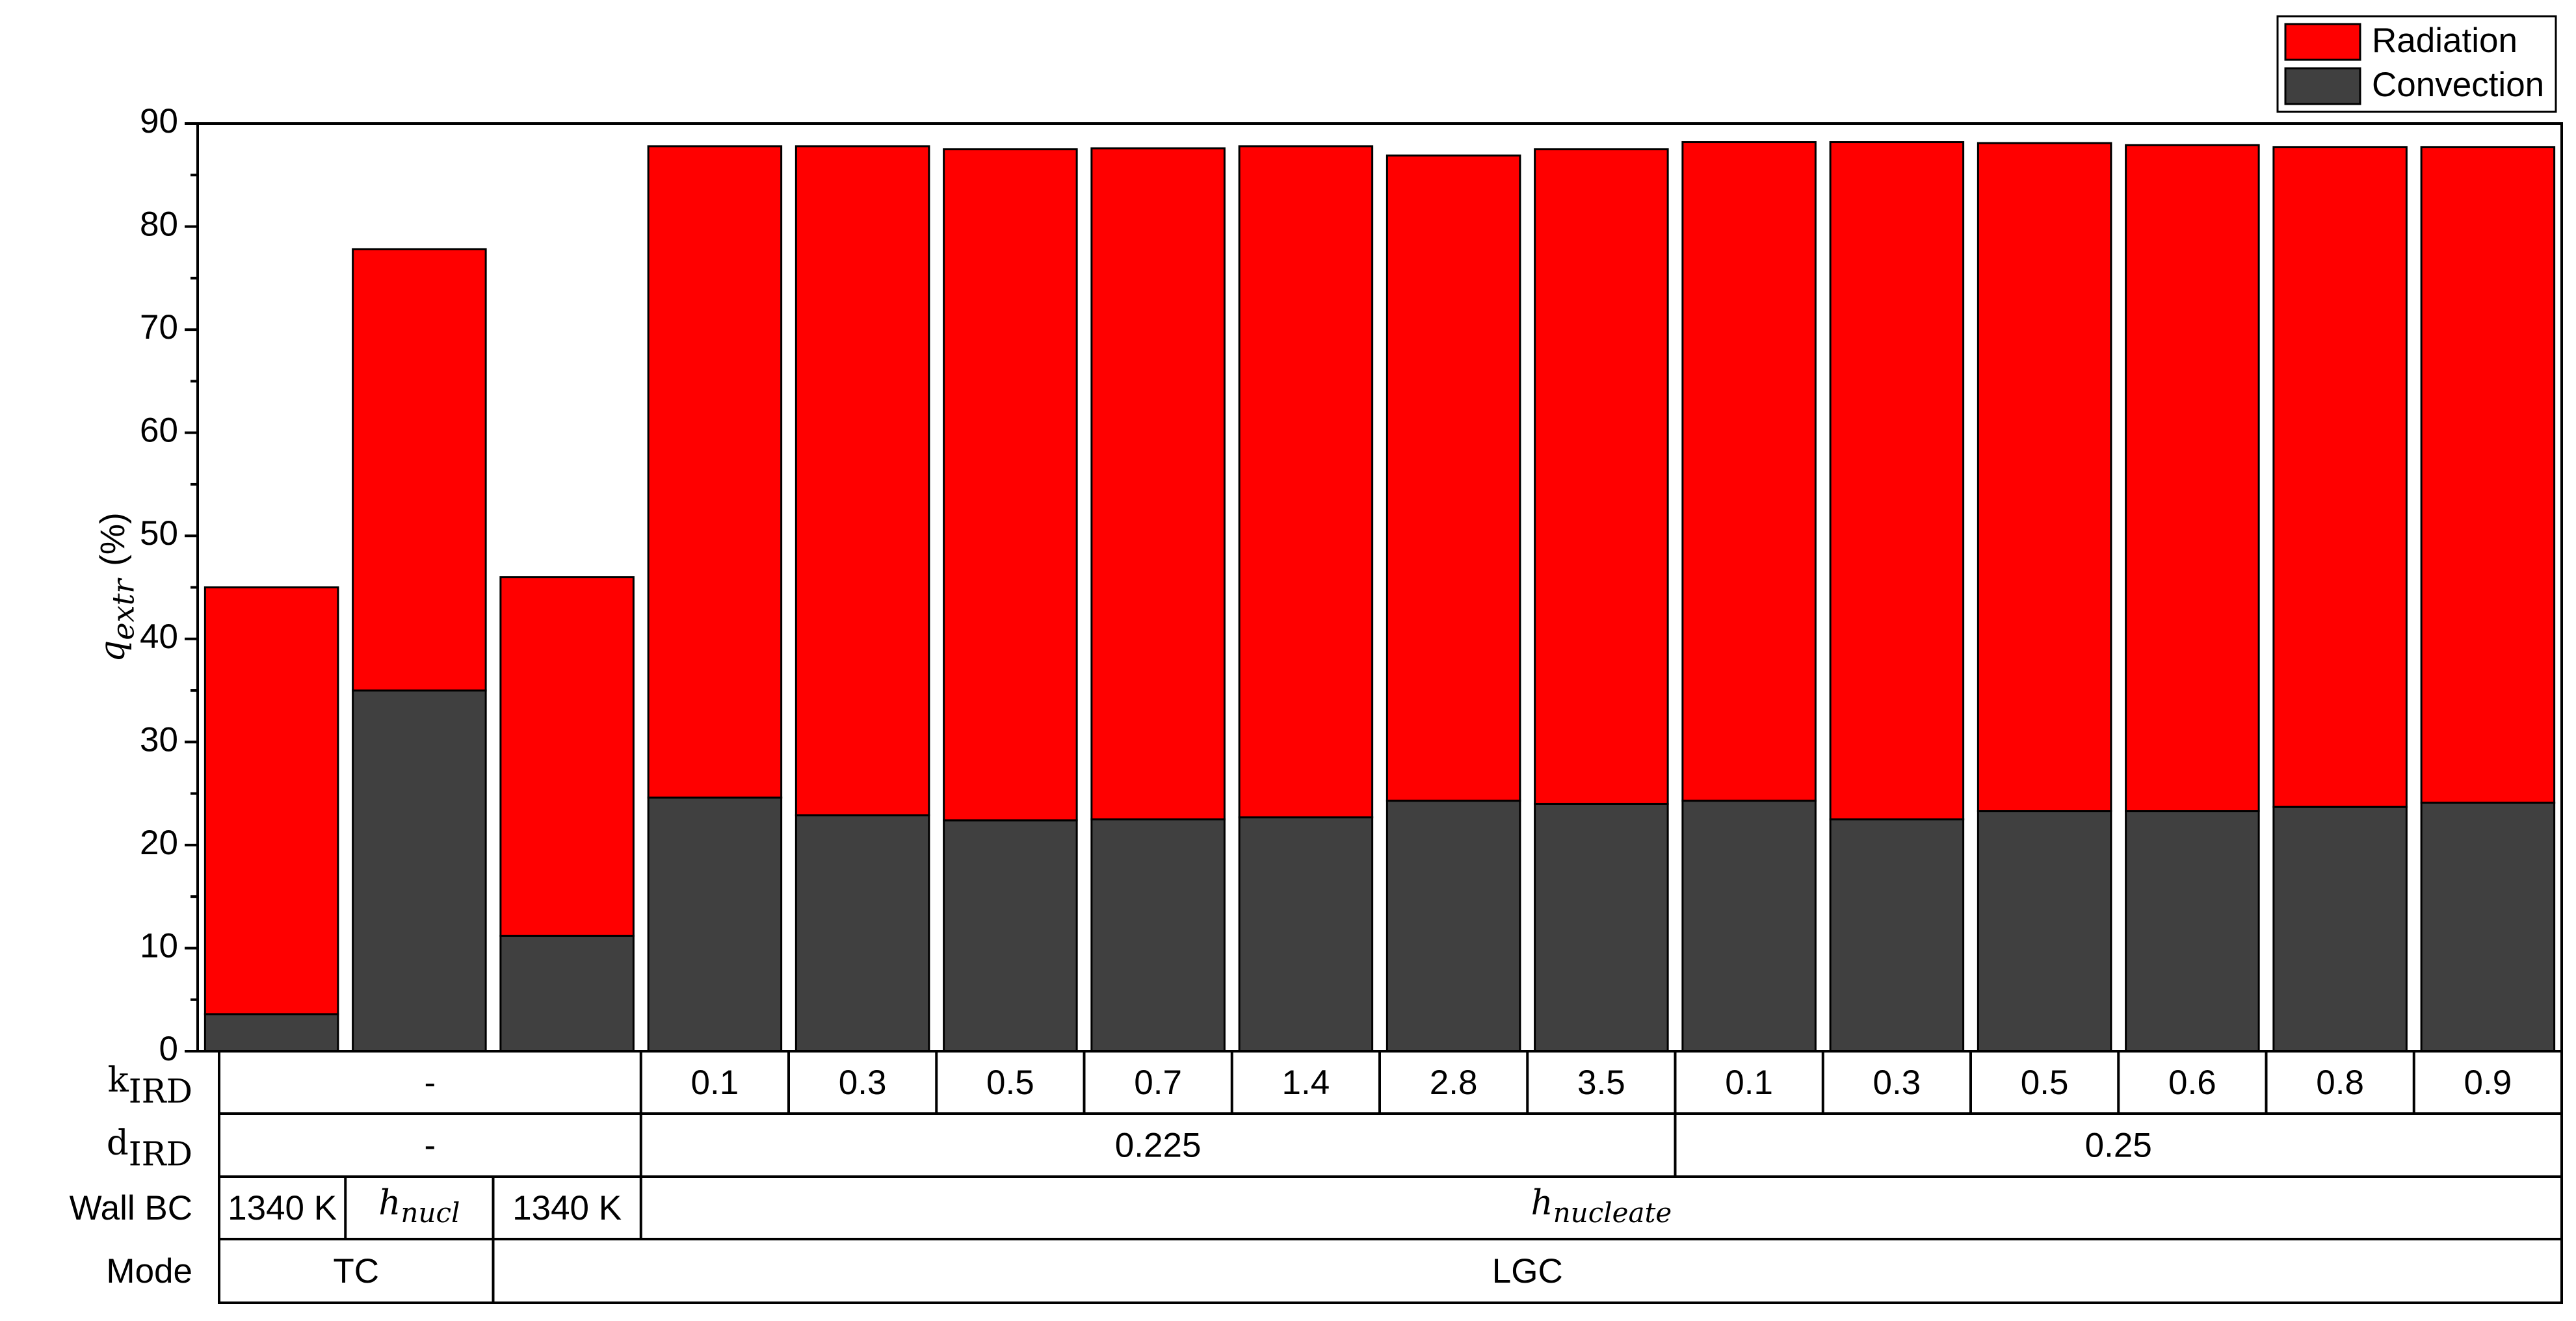 Image resolution: width=2576 pixels, height=1321 pixels. I want to click on table-cell: 0.25, so click(2118, 1146).